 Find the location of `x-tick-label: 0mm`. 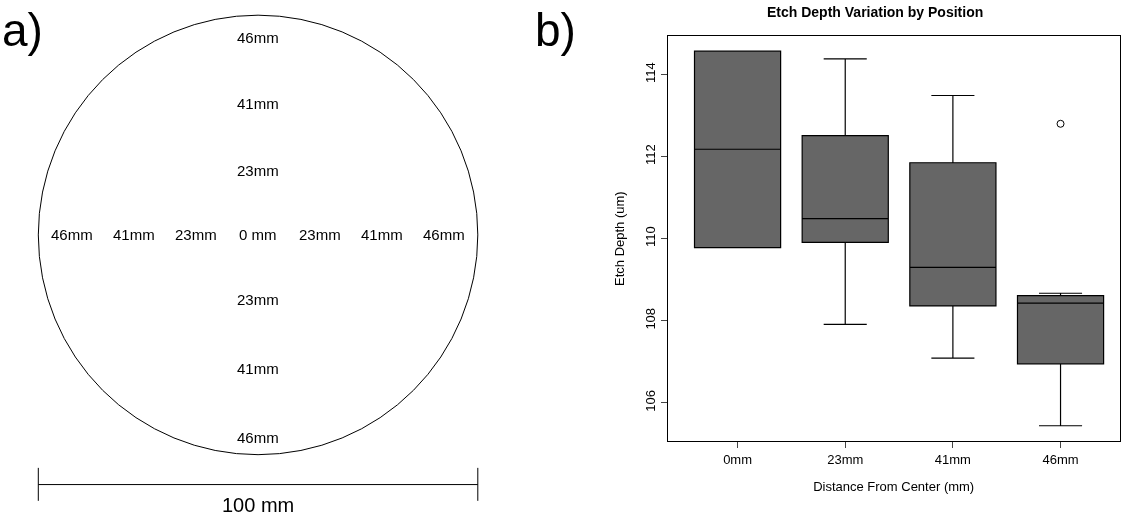

x-tick-label: 0mm is located at coordinates (738, 459).